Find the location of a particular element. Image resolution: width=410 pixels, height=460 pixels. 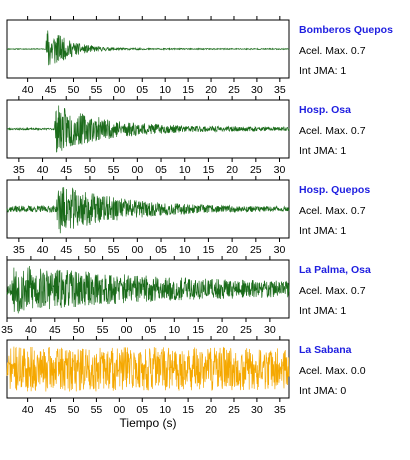

acel-max-label: Acel. Max. 0.0 is located at coordinates (332, 371).